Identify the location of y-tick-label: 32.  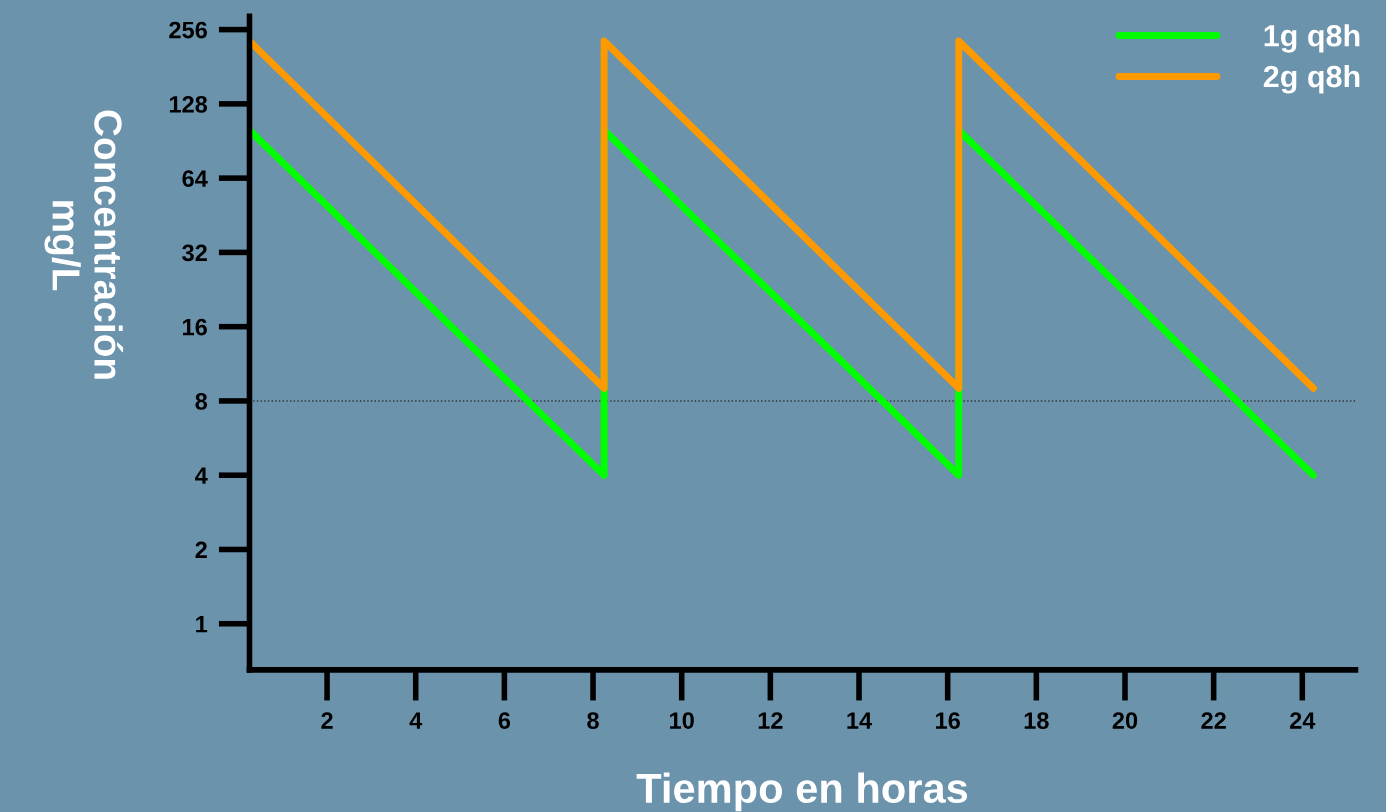
(194, 253).